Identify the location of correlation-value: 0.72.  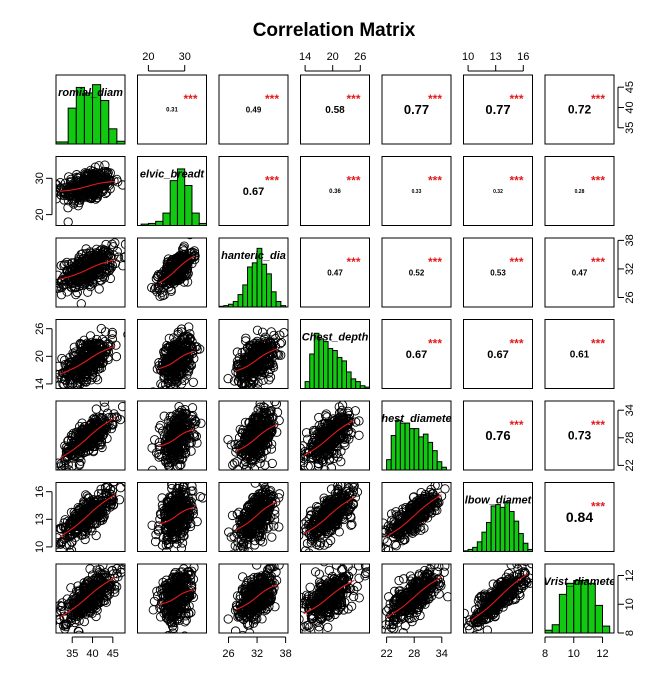
(580, 110).